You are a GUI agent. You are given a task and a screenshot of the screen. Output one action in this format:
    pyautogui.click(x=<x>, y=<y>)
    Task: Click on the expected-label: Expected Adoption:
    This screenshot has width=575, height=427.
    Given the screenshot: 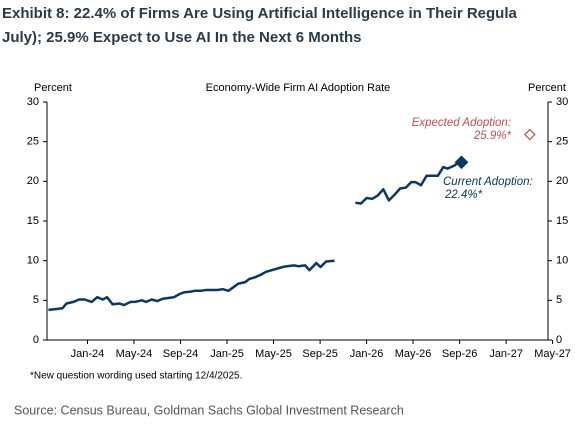 What is the action you would take?
    pyautogui.click(x=461, y=123)
    